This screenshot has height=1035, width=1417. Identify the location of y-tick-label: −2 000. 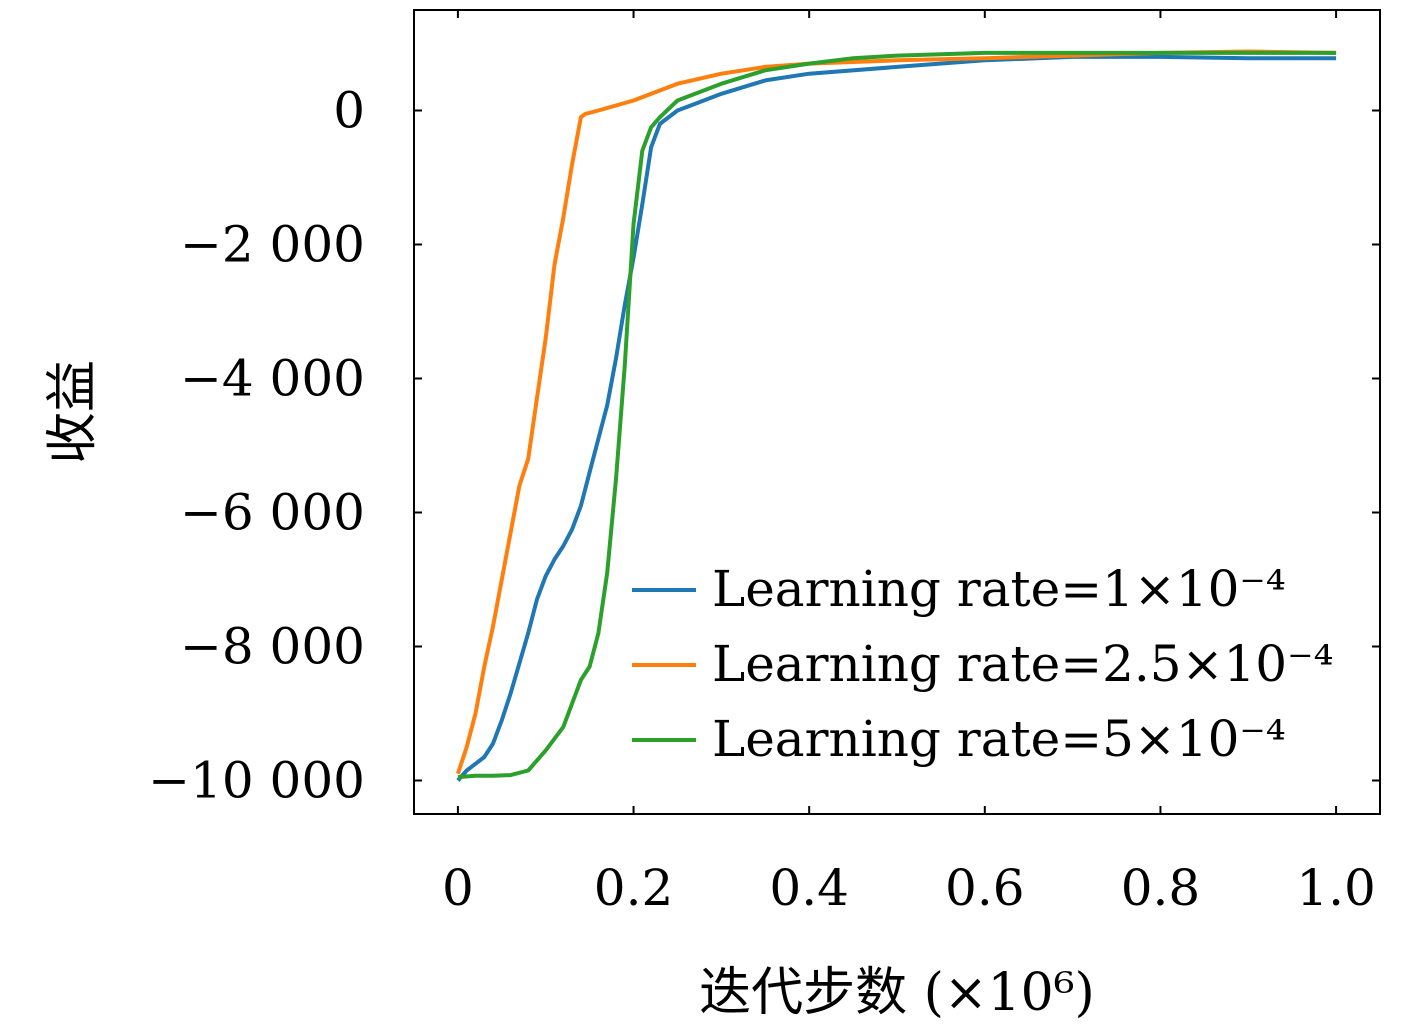
(272, 245).